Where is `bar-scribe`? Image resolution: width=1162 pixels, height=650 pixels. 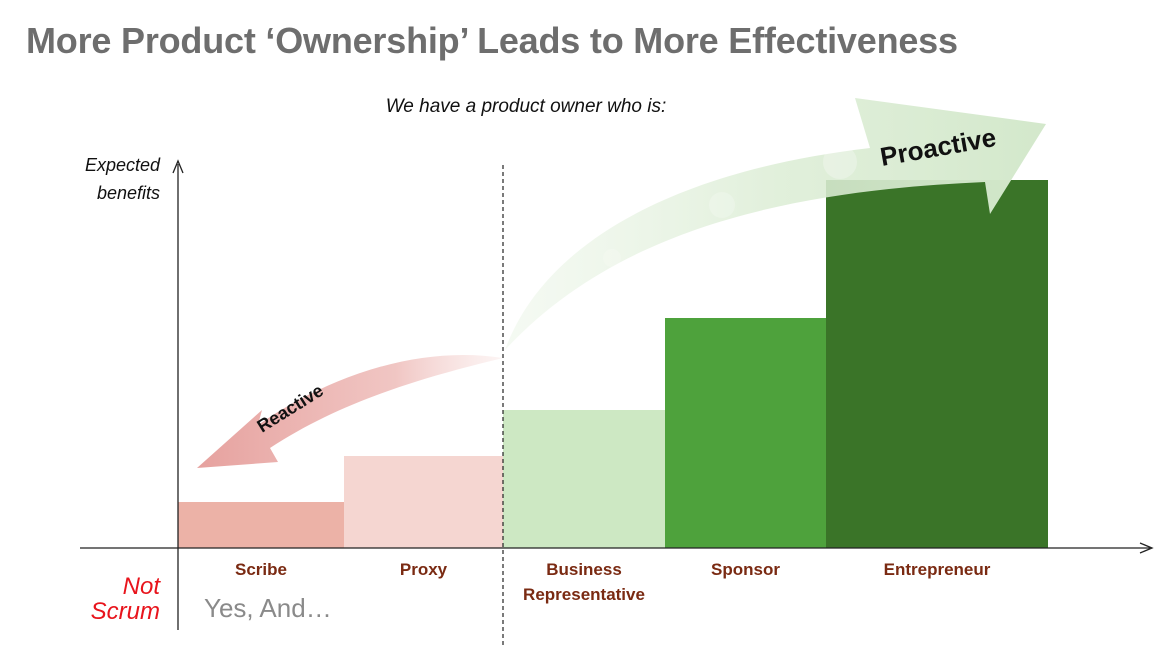
bar-scribe is located at coordinates (261, 525).